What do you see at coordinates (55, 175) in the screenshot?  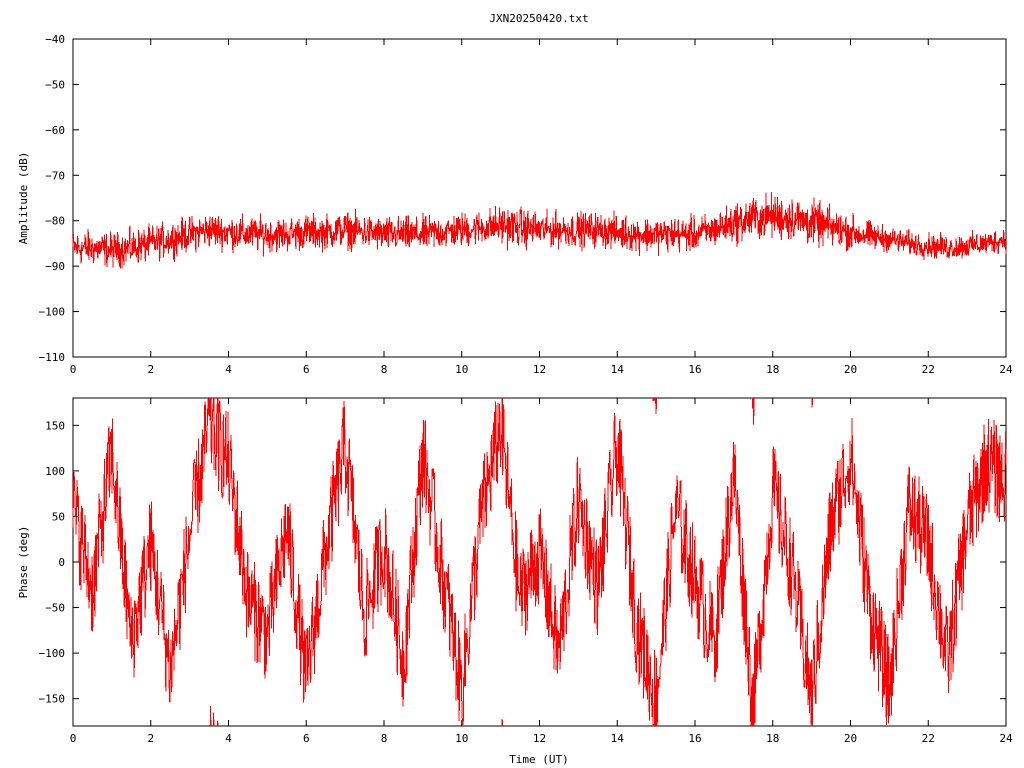 I see `y-tick-label: −70` at bounding box center [55, 175].